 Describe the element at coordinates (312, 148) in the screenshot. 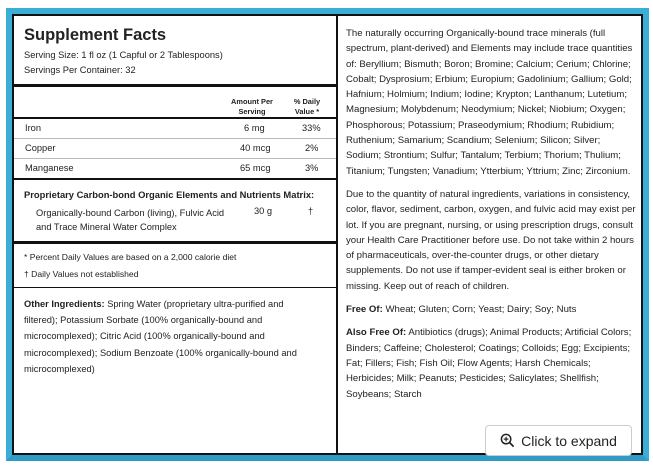

I see `nutrient-dv: 2%` at that location.